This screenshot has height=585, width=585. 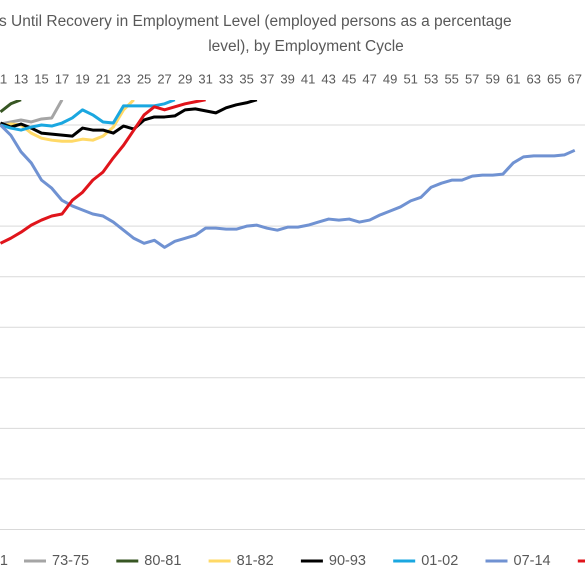 What do you see at coordinates (226, 78) in the screenshot?
I see `x-tick-label: 33` at bounding box center [226, 78].